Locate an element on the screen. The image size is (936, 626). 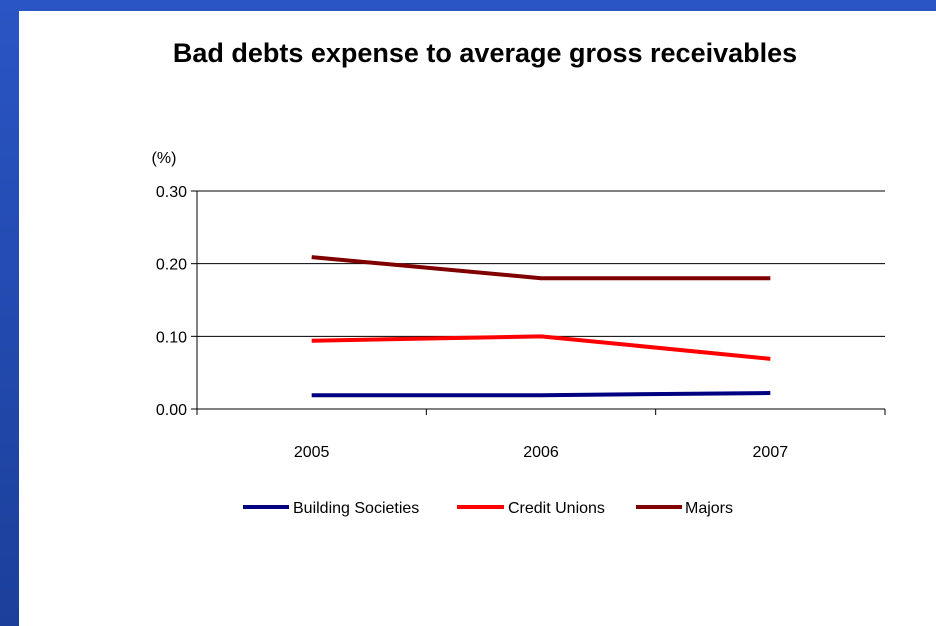
legend-label: Credit Unions is located at coordinates (556, 508).